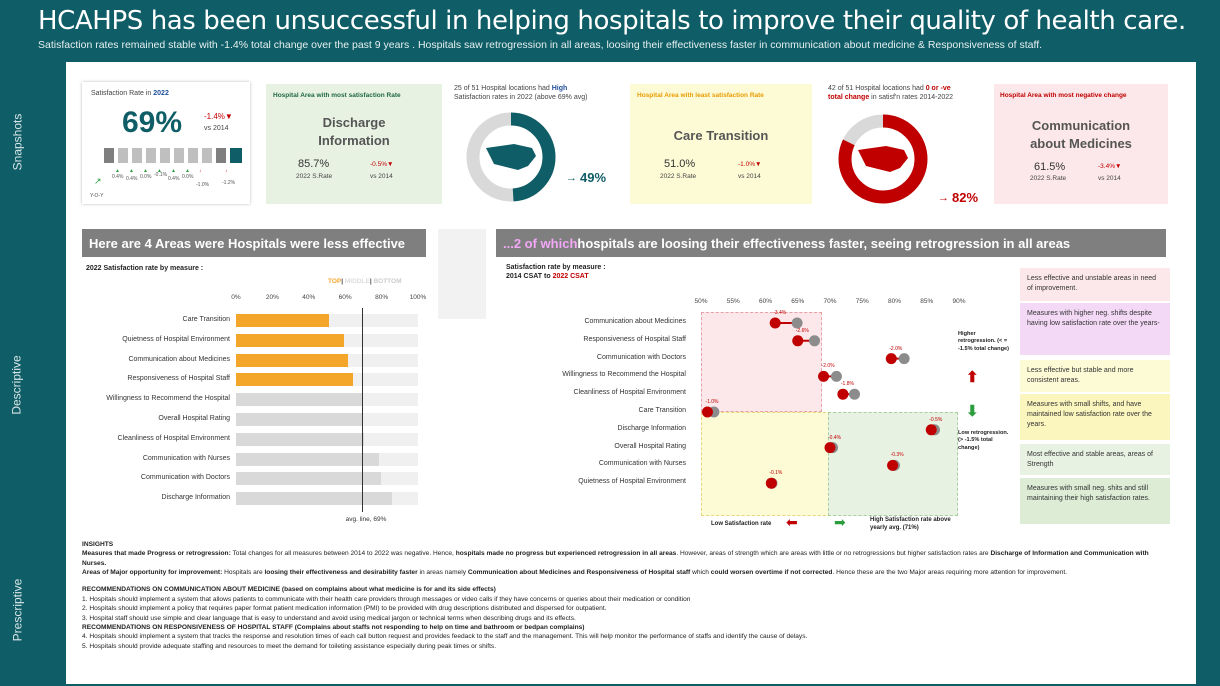  Describe the element at coordinates (357, 281) in the screenshot. I see `legend-middle: MIDDLE` at that location.